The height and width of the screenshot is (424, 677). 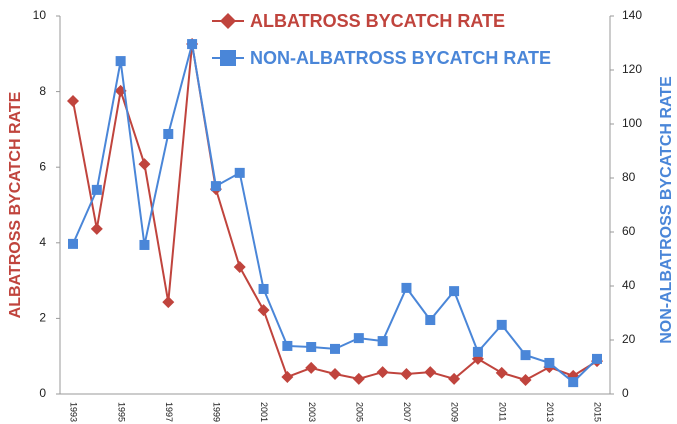 I want to click on y2-tick-label: 140, so click(x=632, y=15).